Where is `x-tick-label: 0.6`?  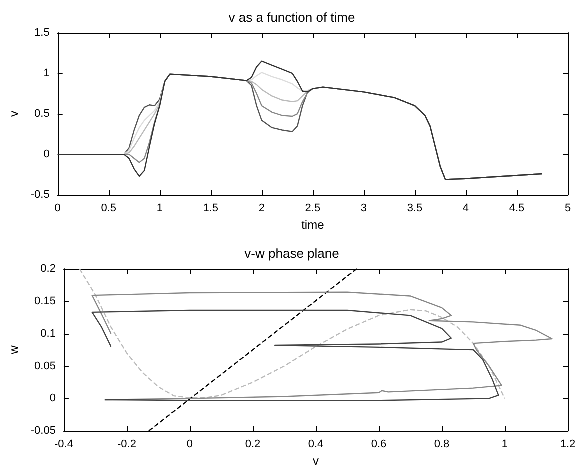 x-tick-label: 0.6 is located at coordinates (379, 444).